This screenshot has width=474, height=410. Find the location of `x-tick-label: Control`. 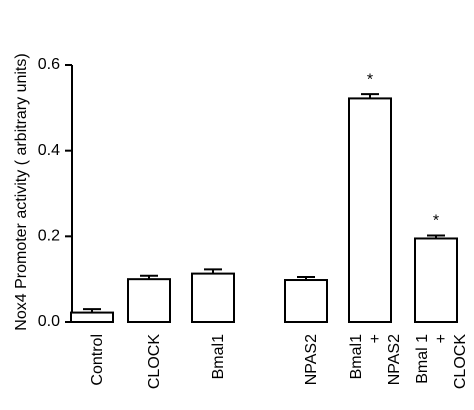

x-tick-label: Control is located at coordinates (97, 360).